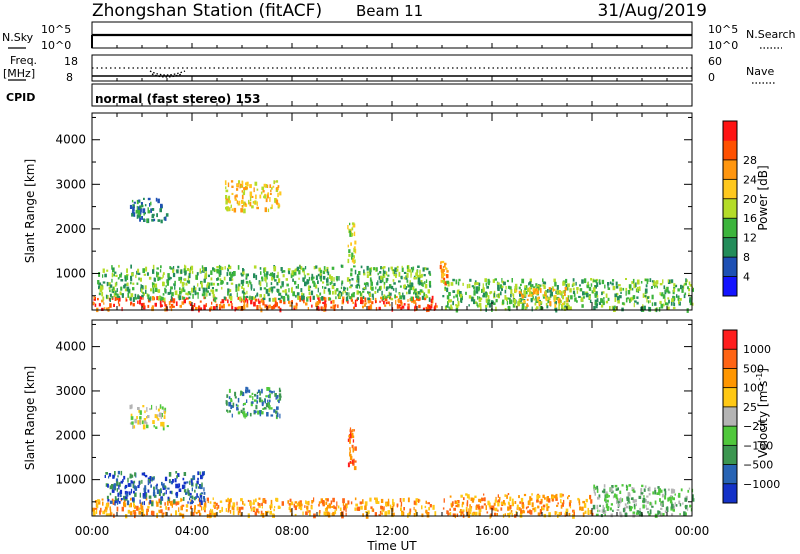  Describe the element at coordinates (750, 179) in the screenshot. I see `colorbar-tick-label: 24` at that location.